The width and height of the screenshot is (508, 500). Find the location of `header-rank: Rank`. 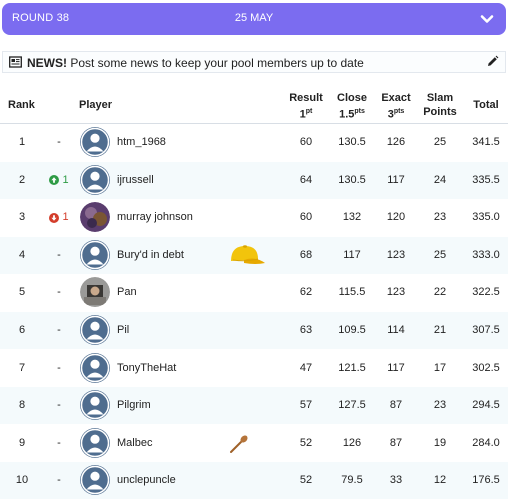

header-rank: Rank is located at coordinates (21, 105).